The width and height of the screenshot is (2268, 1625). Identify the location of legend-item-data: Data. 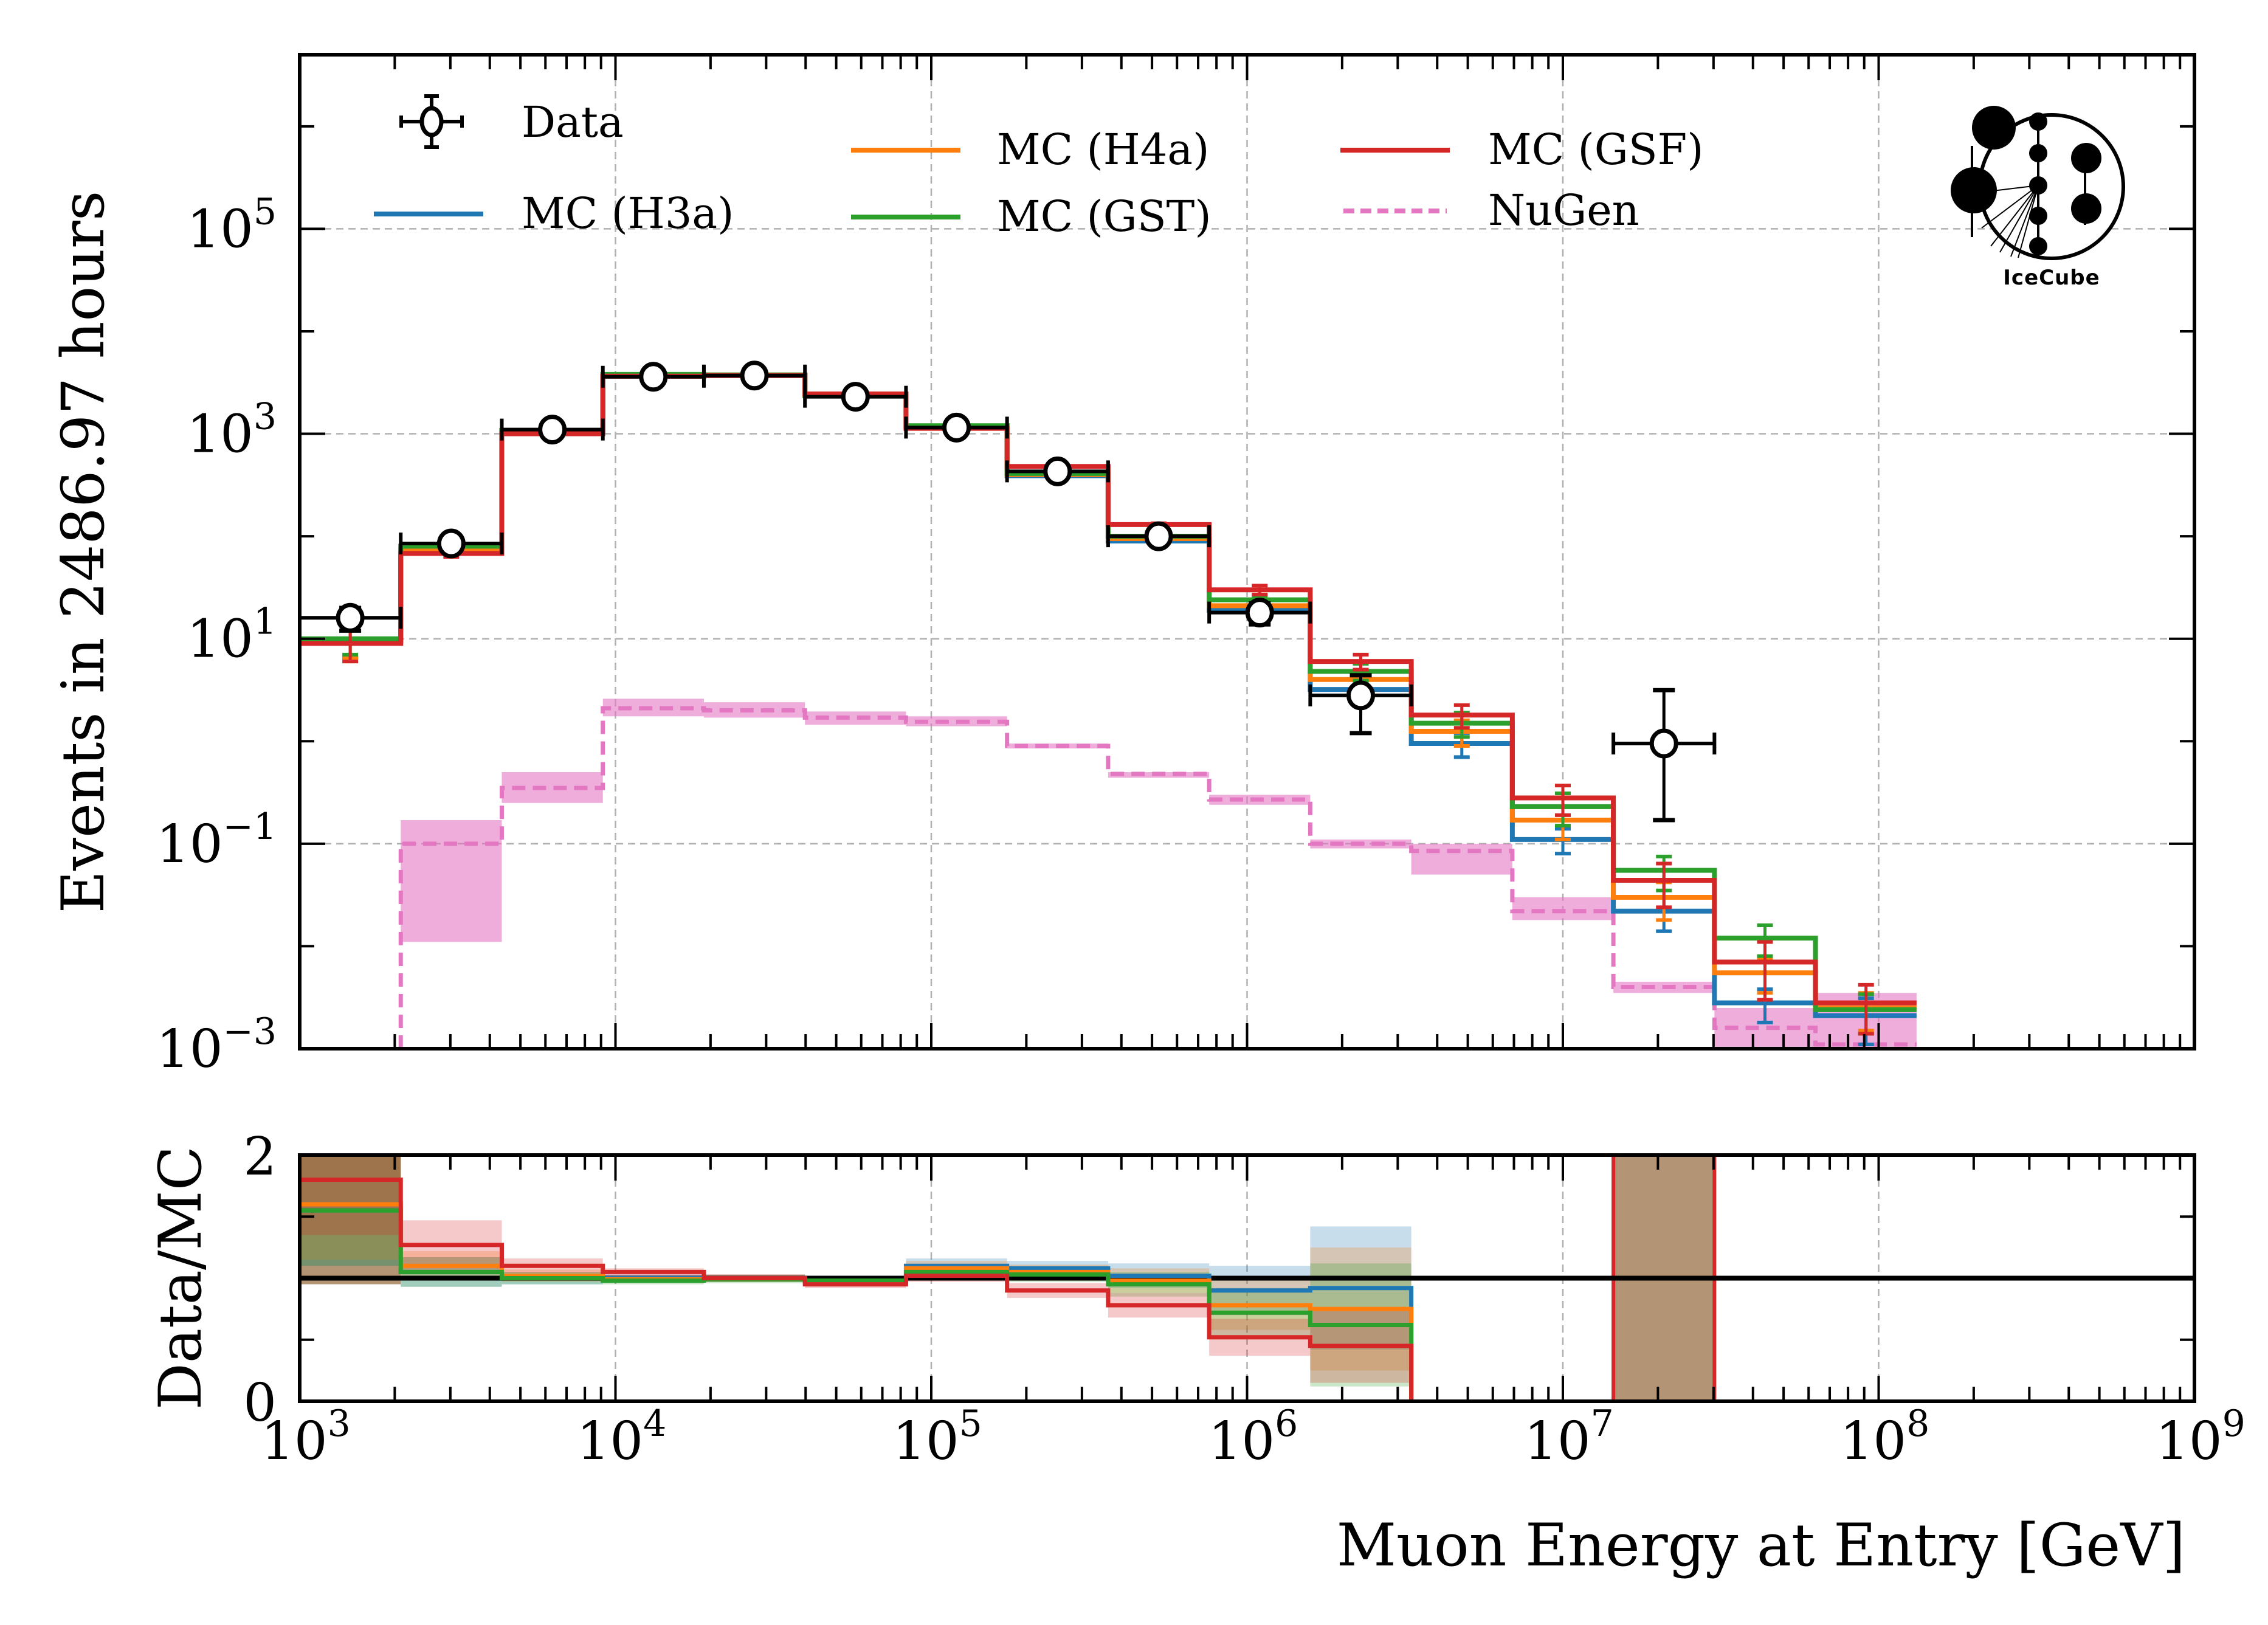
(511, 121).